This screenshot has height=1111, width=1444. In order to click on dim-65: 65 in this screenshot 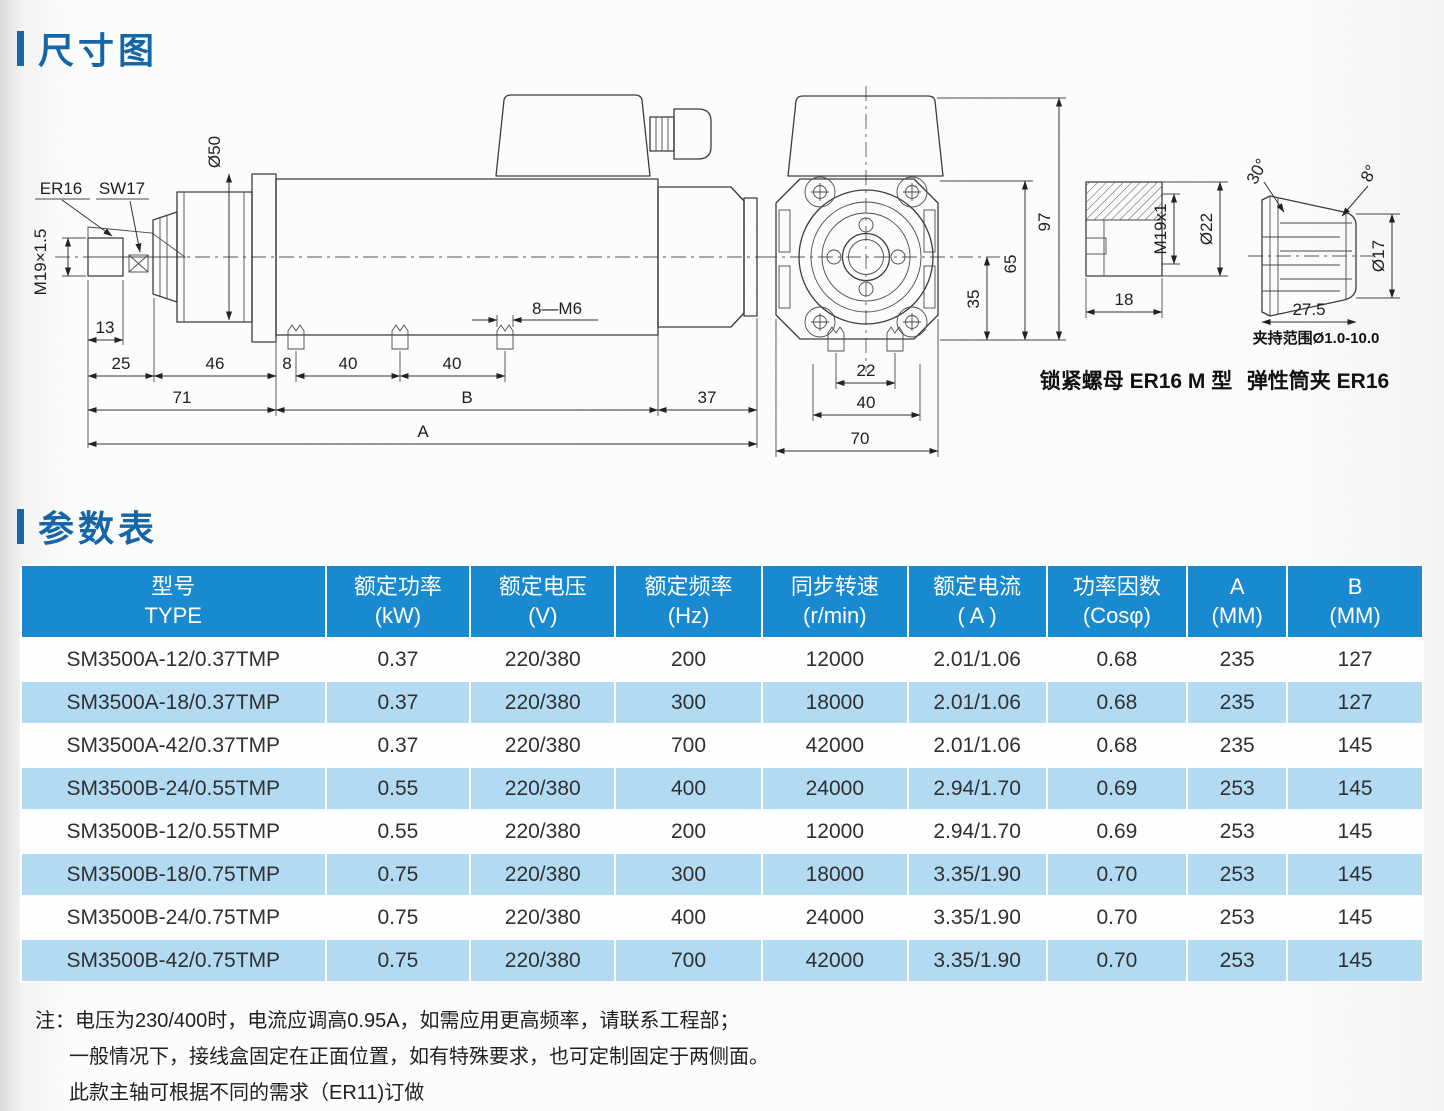, I will do `click(1010, 264)`.